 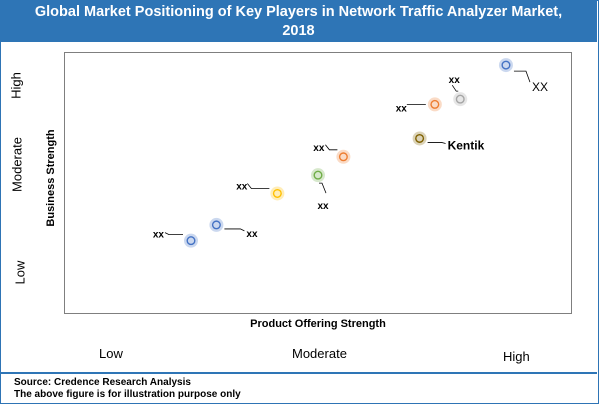 What do you see at coordinates (318, 324) in the screenshot?
I see `x-axis-title: Product Offering Strength` at bounding box center [318, 324].